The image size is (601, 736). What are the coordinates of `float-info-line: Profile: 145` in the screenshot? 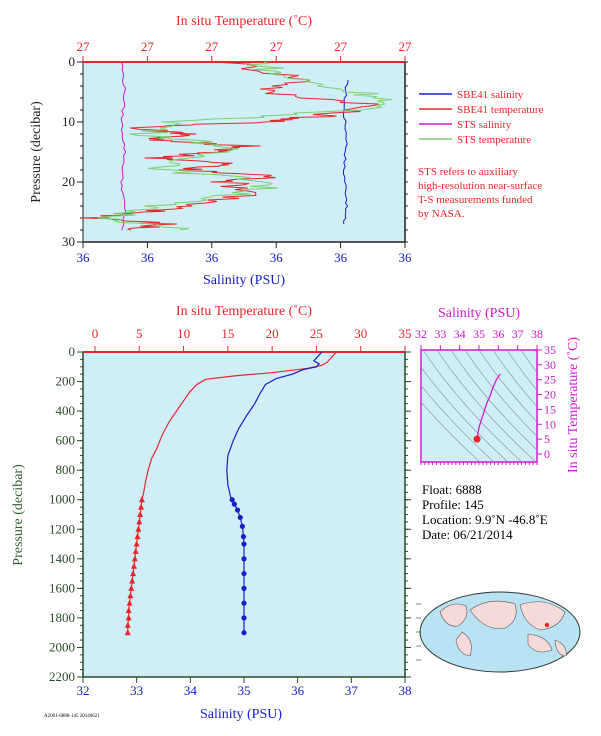 It's located at (453, 504).